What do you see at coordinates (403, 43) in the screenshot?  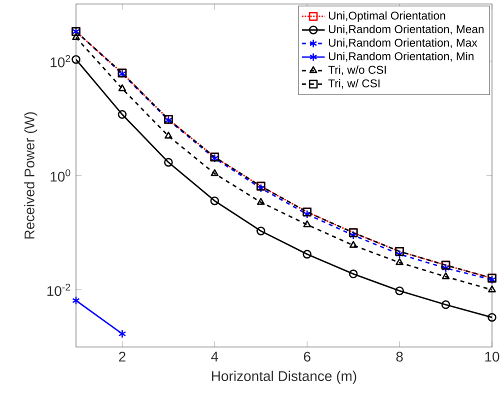 I see `legend-label: Uni,Random Orientation, Max` at bounding box center [403, 43].